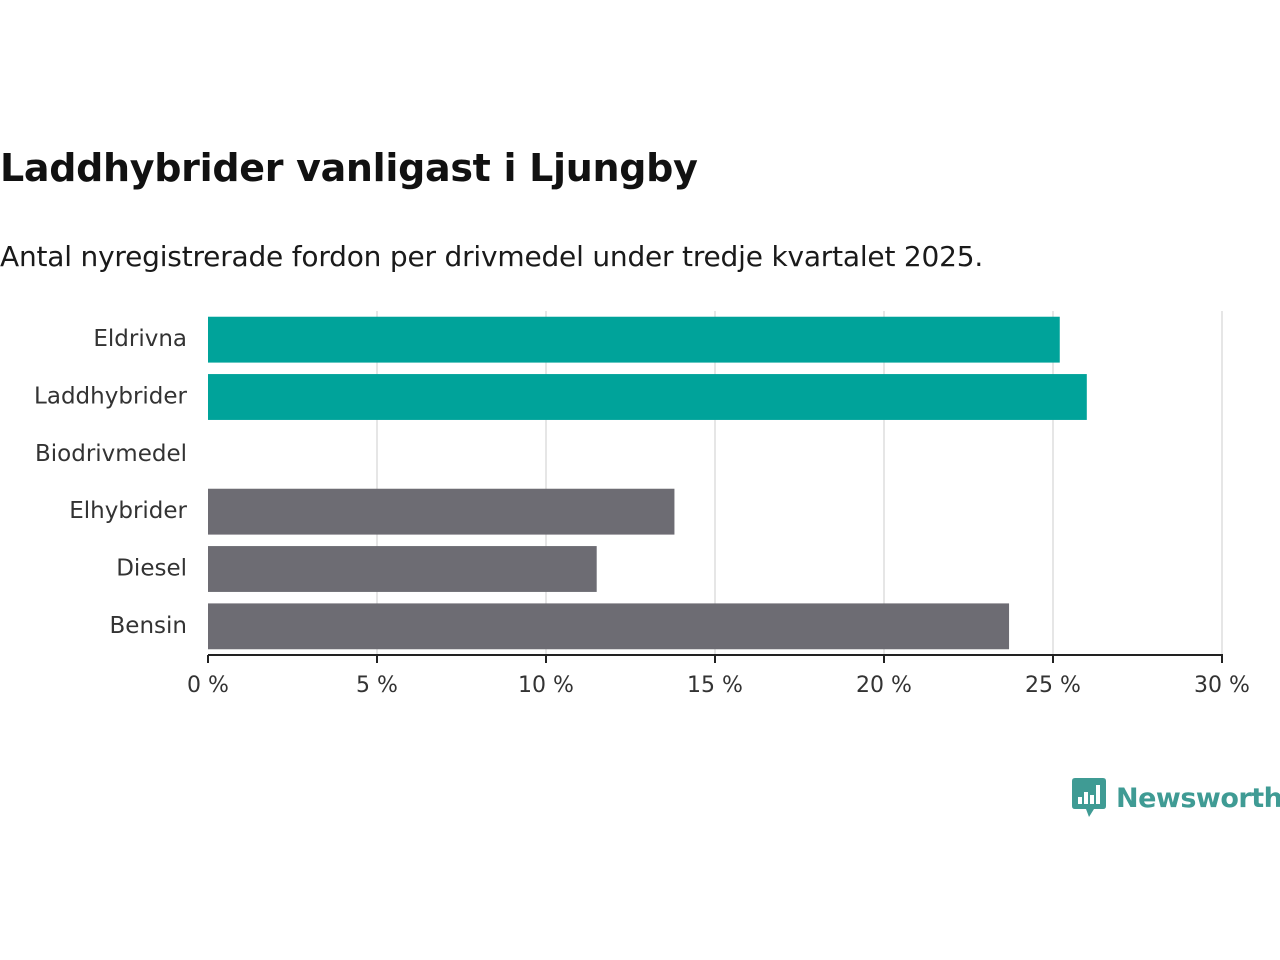 This screenshot has height=960, width=1280. I want to click on x-tick-label: 25 %, so click(1053, 685).